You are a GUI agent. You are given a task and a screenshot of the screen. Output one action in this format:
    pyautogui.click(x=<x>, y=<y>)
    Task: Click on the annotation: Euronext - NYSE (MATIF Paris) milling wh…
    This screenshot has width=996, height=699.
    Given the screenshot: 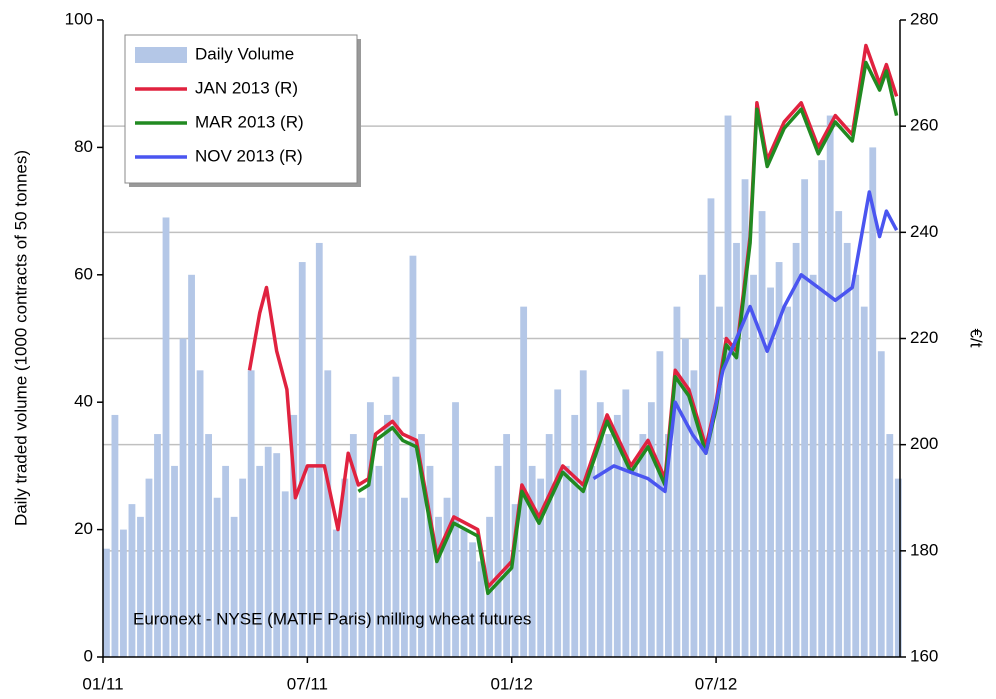 What is the action you would take?
    pyautogui.click(x=332, y=618)
    